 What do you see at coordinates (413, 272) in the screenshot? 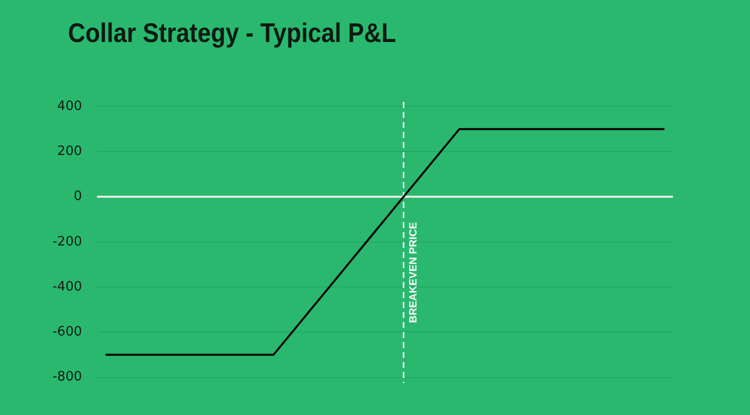
I see `annotation: BREAKEVEN PRICE` at bounding box center [413, 272].